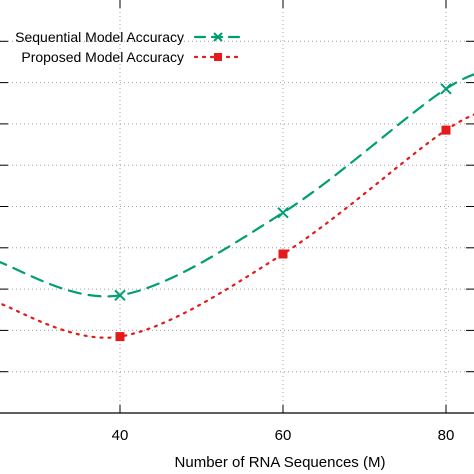 The height and width of the screenshot is (474, 474). Describe the element at coordinates (102, 57) in the screenshot. I see `legend-label: Proposed Model Accuracy` at that location.